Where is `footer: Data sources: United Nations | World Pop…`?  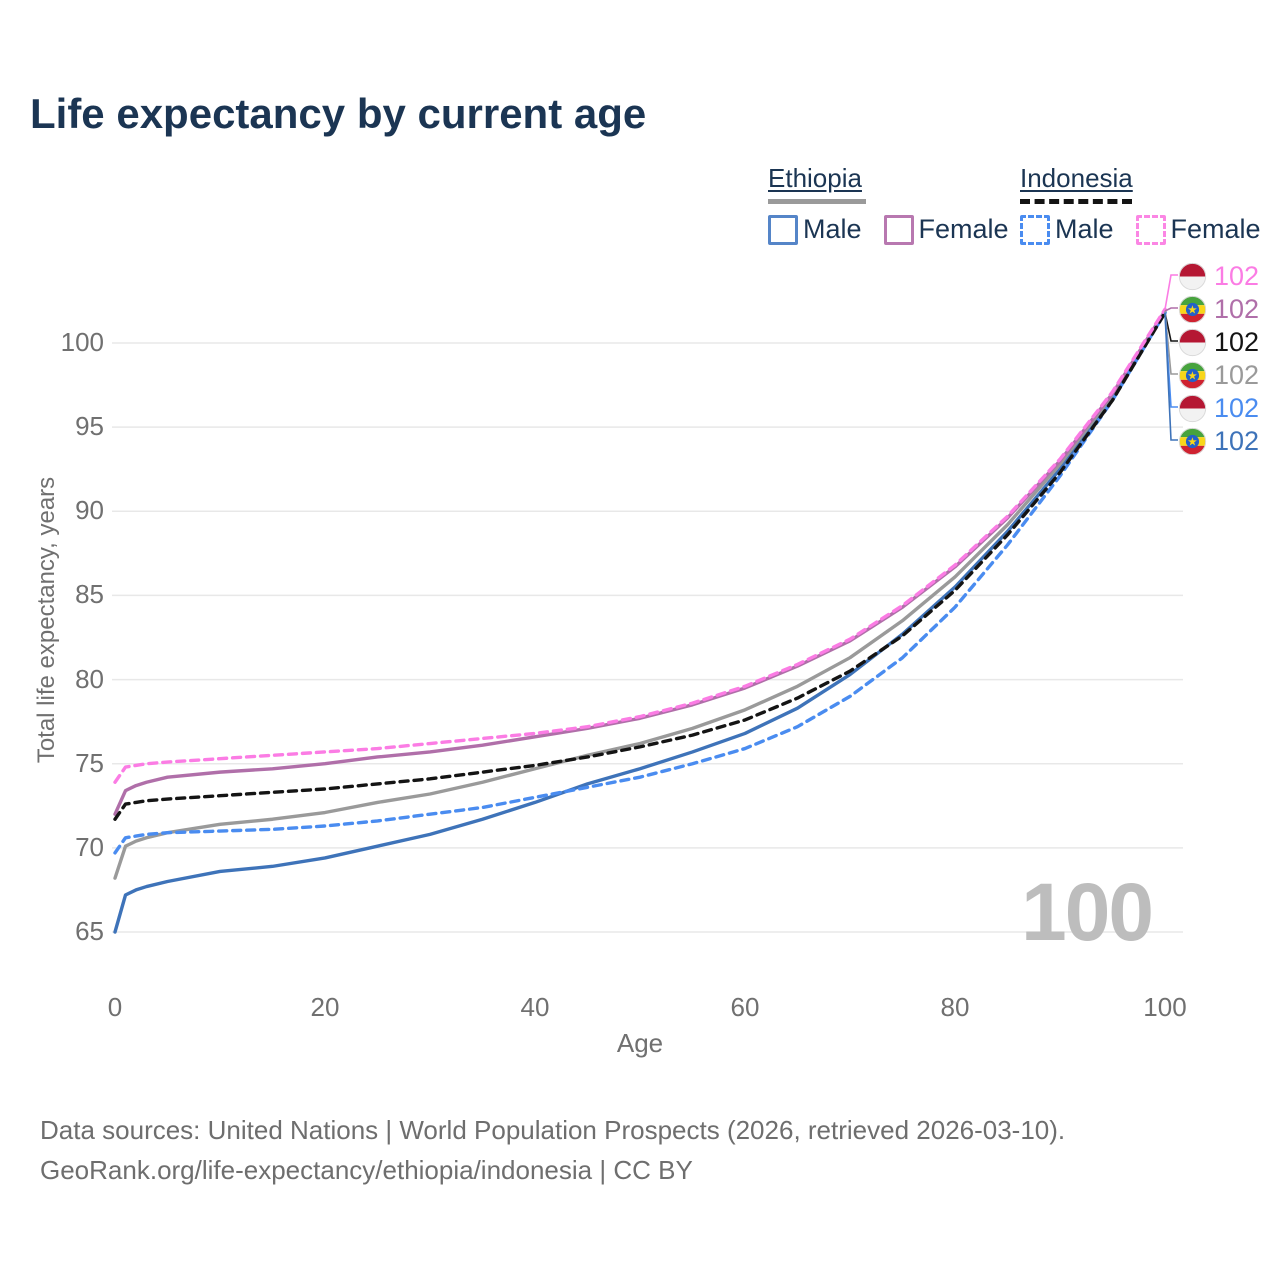 footer: Data sources: United Nations | World Pop… is located at coordinates (552, 1150).